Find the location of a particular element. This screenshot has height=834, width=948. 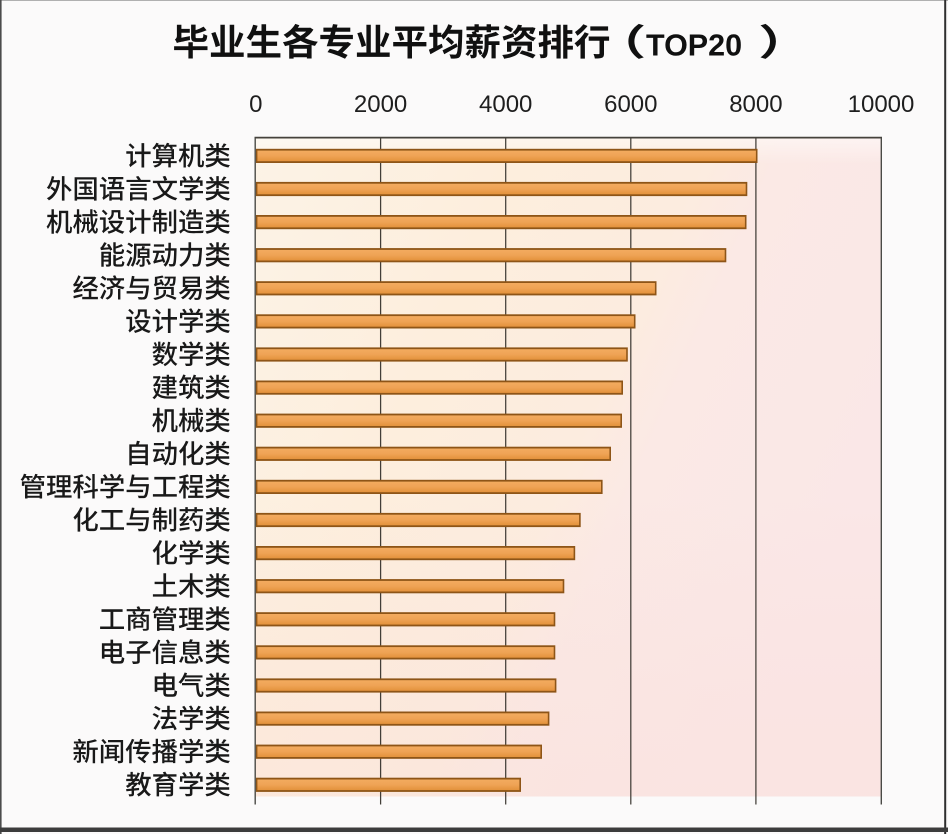

svg-text: 6000 is located at coordinates (630, 104).